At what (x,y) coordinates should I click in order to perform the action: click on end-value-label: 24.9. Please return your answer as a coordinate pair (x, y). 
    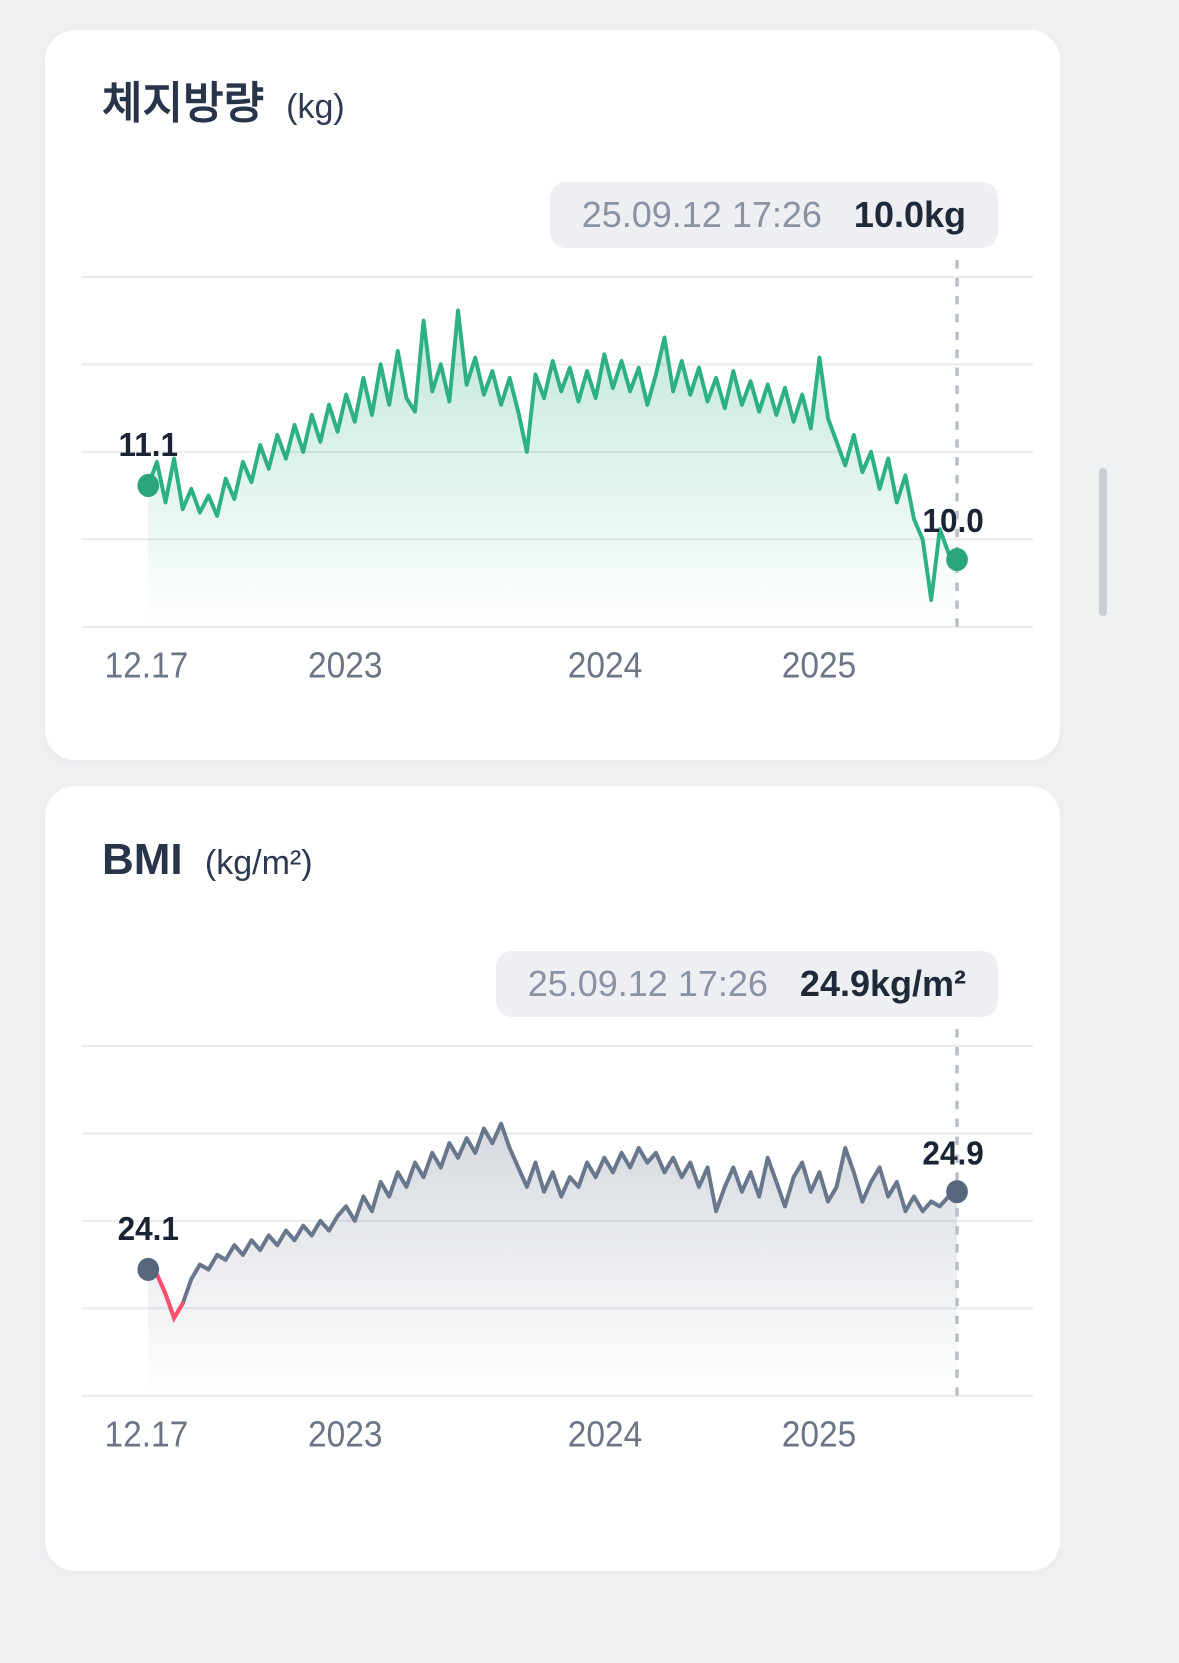
    Looking at the image, I should click on (952, 1152).